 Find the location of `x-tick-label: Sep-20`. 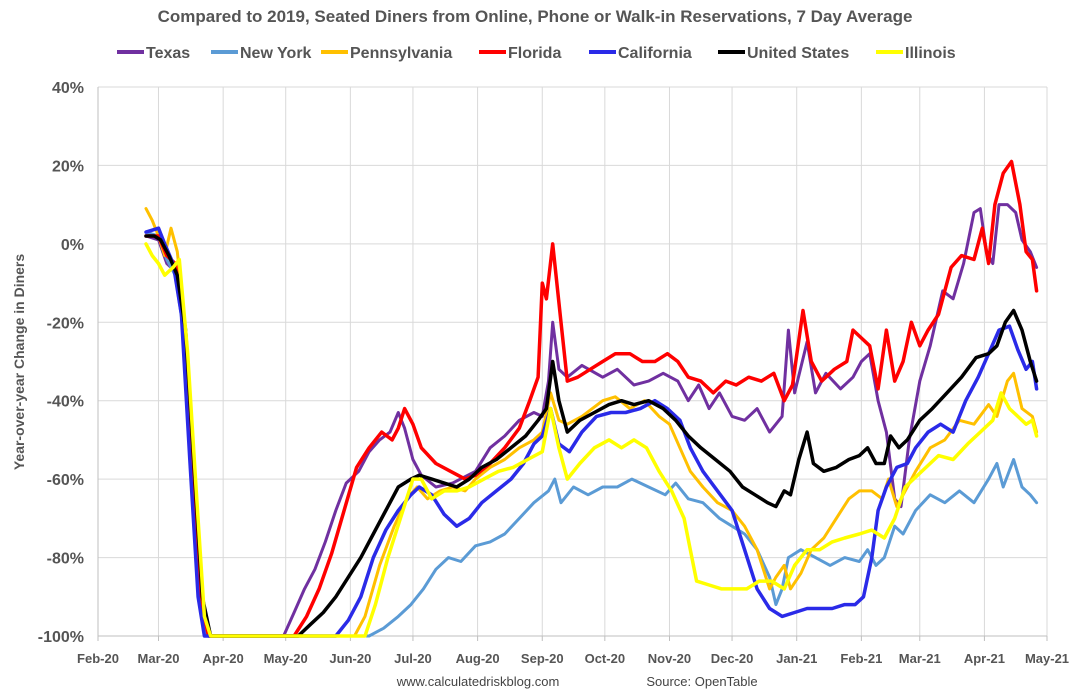

x-tick-label: Sep-20 is located at coordinates (542, 658).